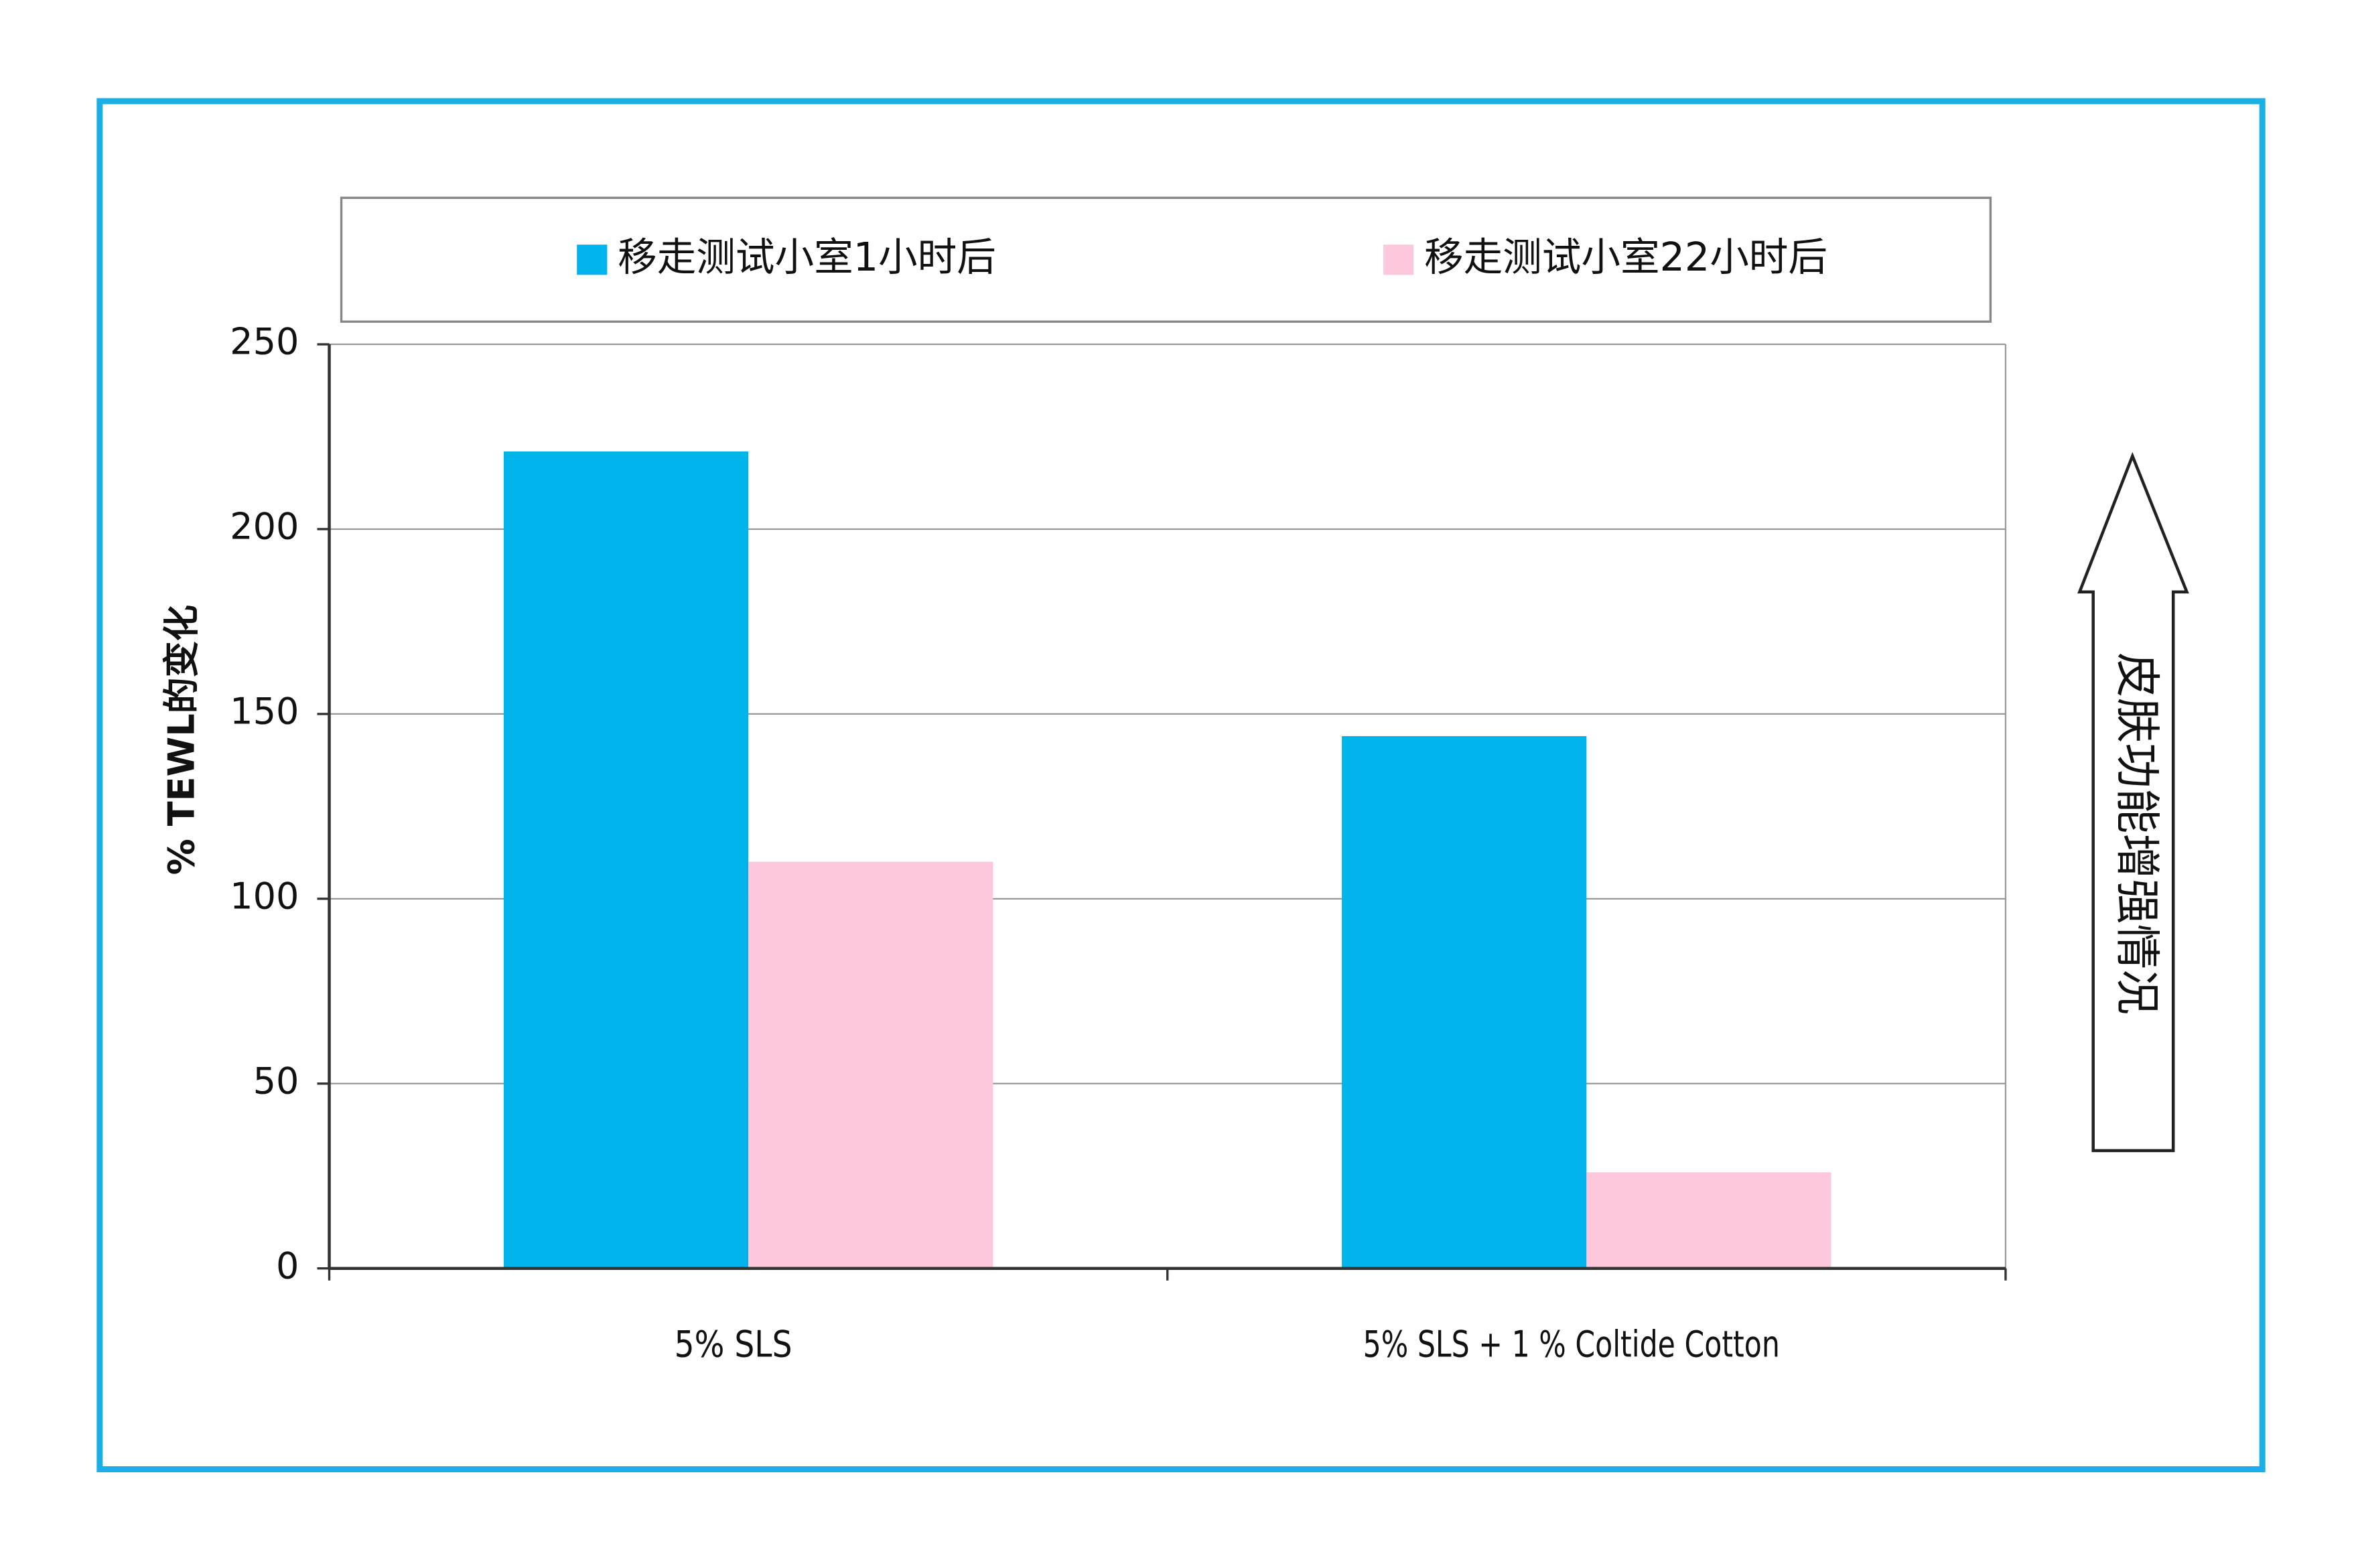 The height and width of the screenshot is (1568, 2356). Describe the element at coordinates (733, 1345) in the screenshot. I see `x-tick-label: 5% SLS` at that location.